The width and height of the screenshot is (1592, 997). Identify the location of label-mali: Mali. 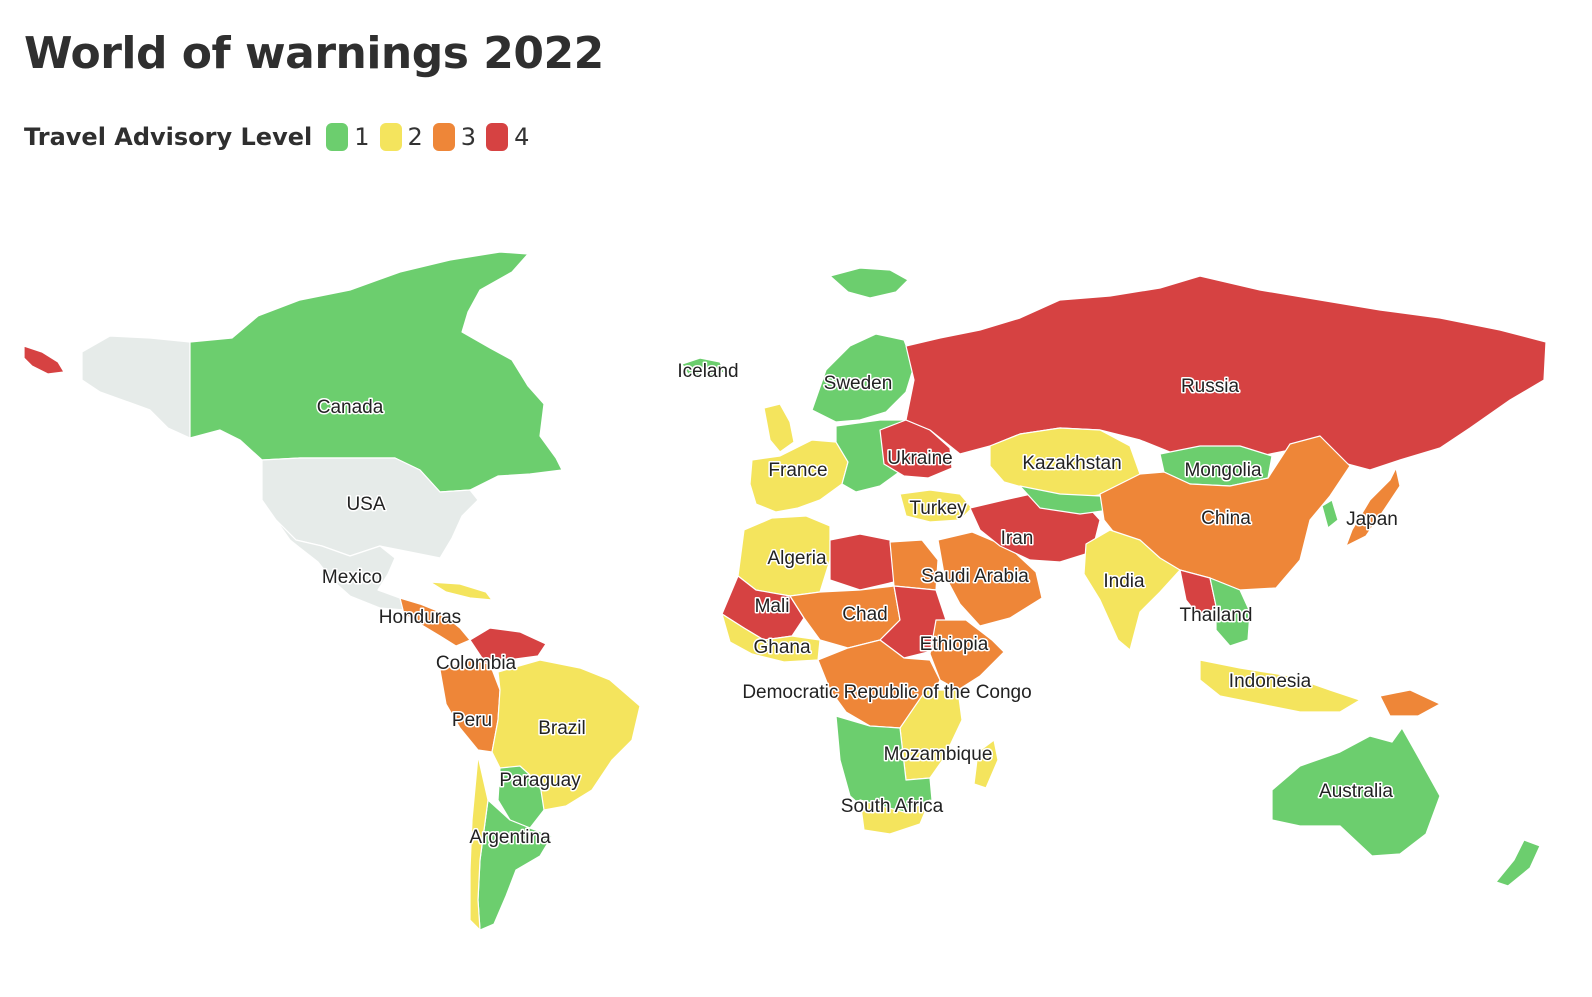
(772, 606).